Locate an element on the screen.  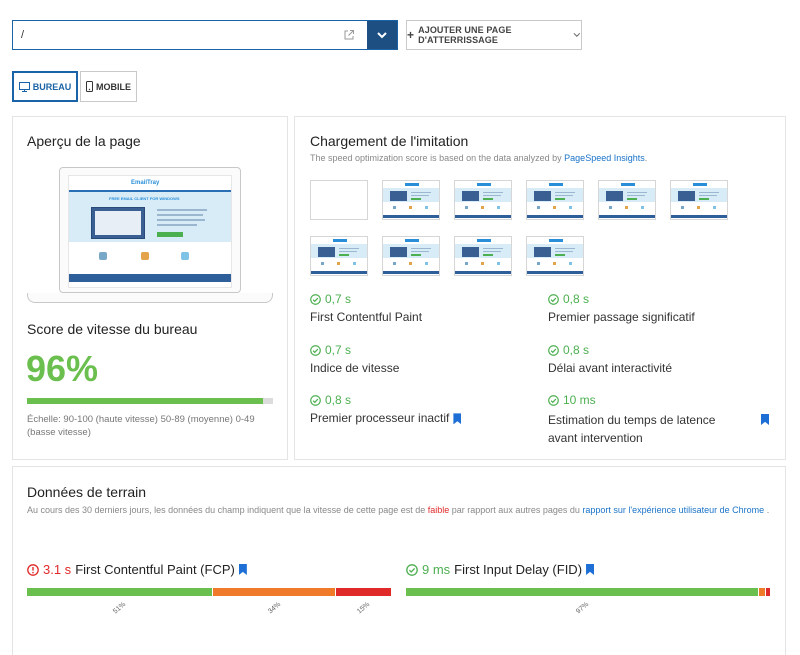
add-landing-page-button: + AJOUTER UNE PAGE D'ATTERRISSAGE is located at coordinates (494, 35).